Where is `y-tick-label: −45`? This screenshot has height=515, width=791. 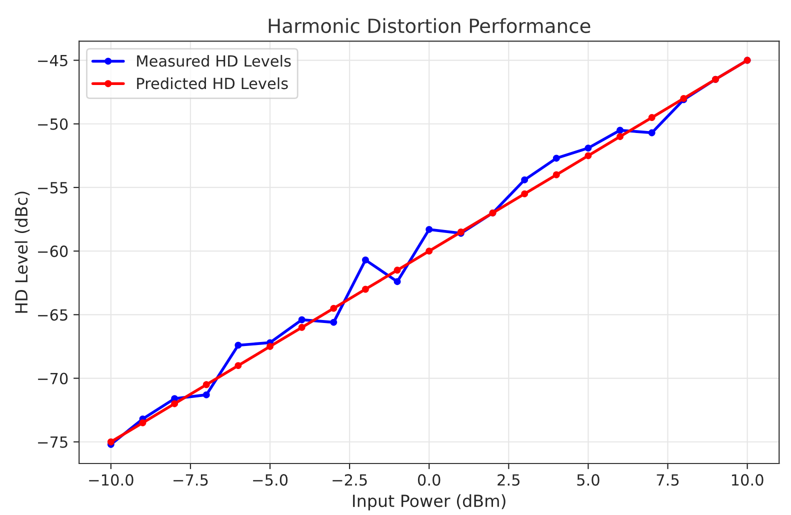 y-tick-label: −45 is located at coordinates (53, 60).